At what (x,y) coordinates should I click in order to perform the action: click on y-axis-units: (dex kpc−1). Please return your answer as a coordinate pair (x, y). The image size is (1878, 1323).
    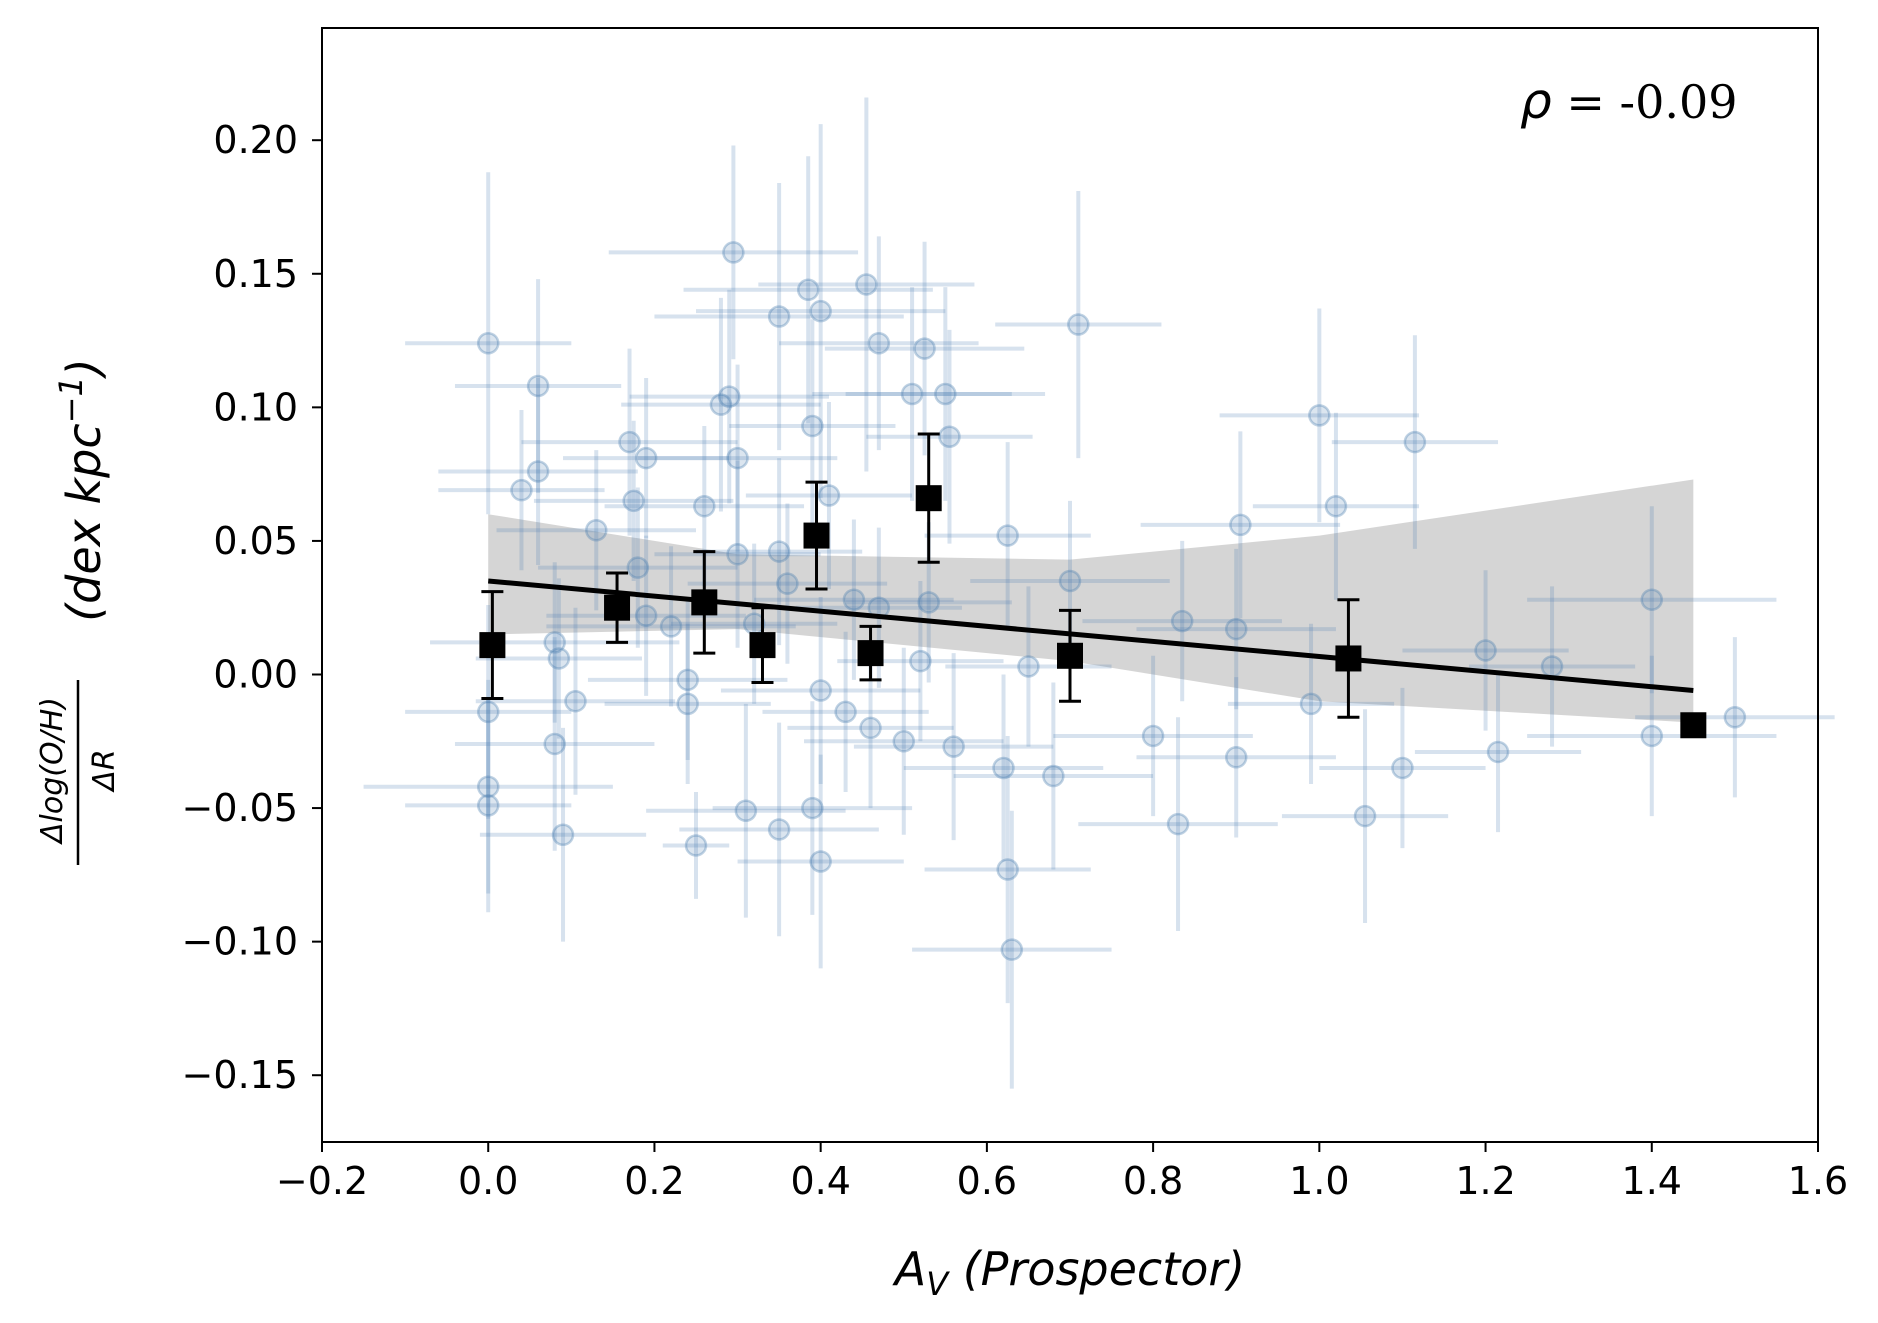
    Looking at the image, I should click on (81, 490).